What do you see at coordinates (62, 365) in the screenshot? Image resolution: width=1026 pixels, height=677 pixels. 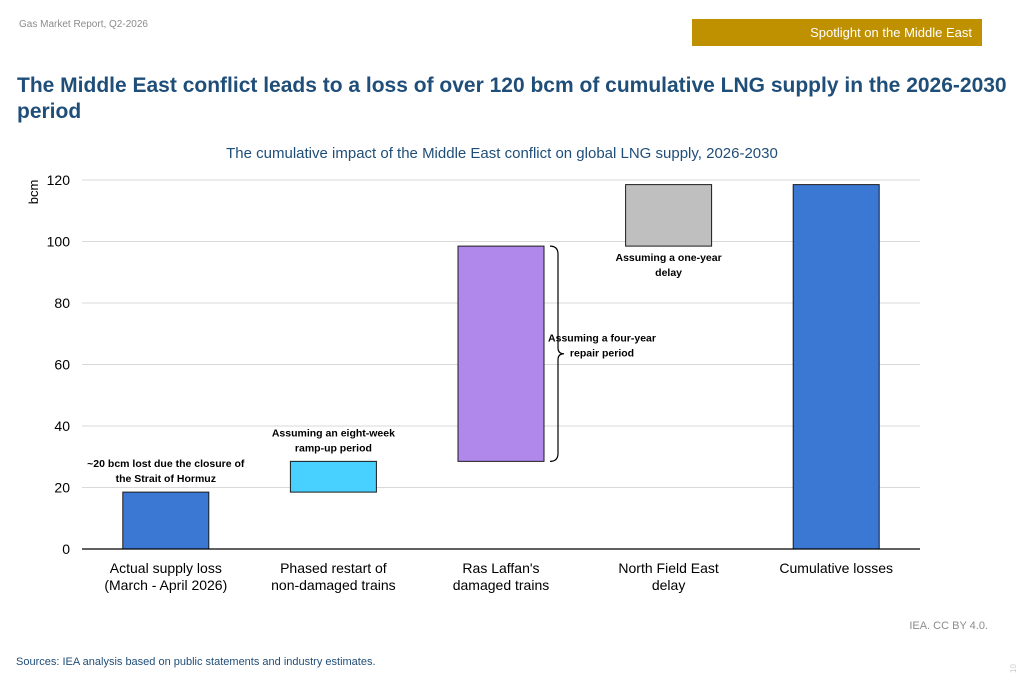 I see `y-tick-label: 60` at bounding box center [62, 365].